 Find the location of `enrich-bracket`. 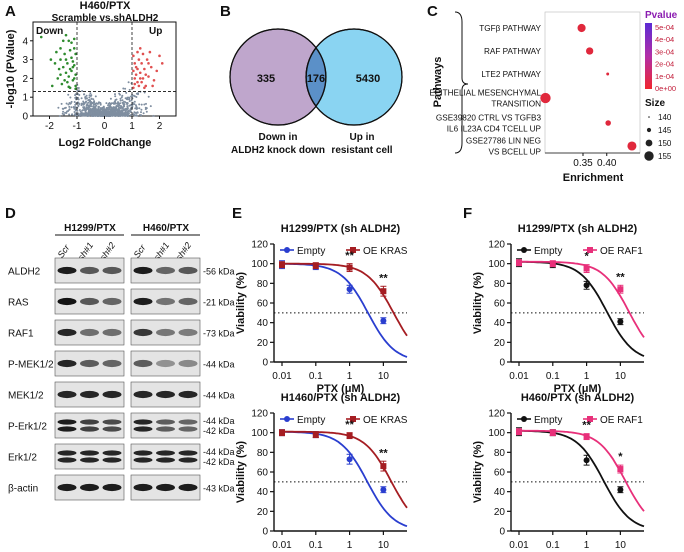

enrich-bracket is located at coordinates (461, 82).